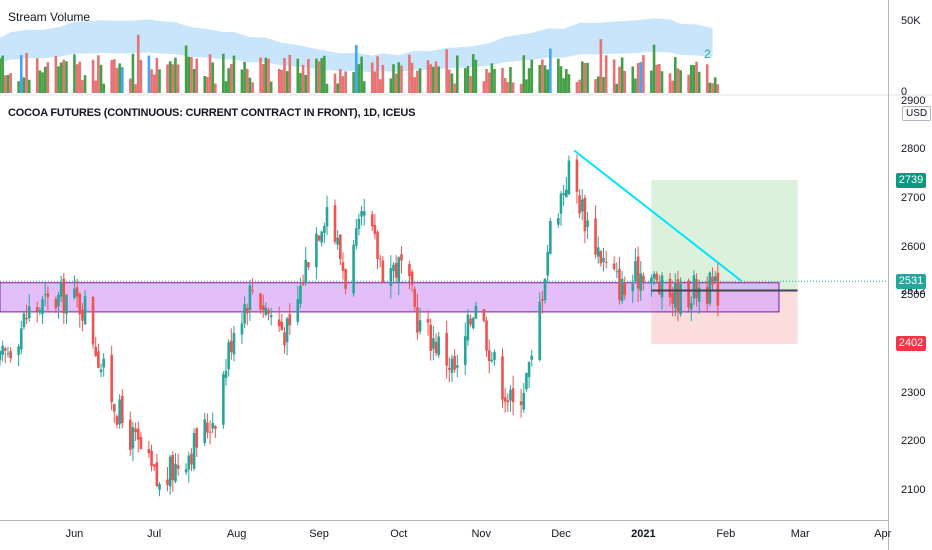 This screenshot has width=932, height=550. Describe the element at coordinates (800, 534) in the screenshot. I see `time-tick-label: Mar` at that location.